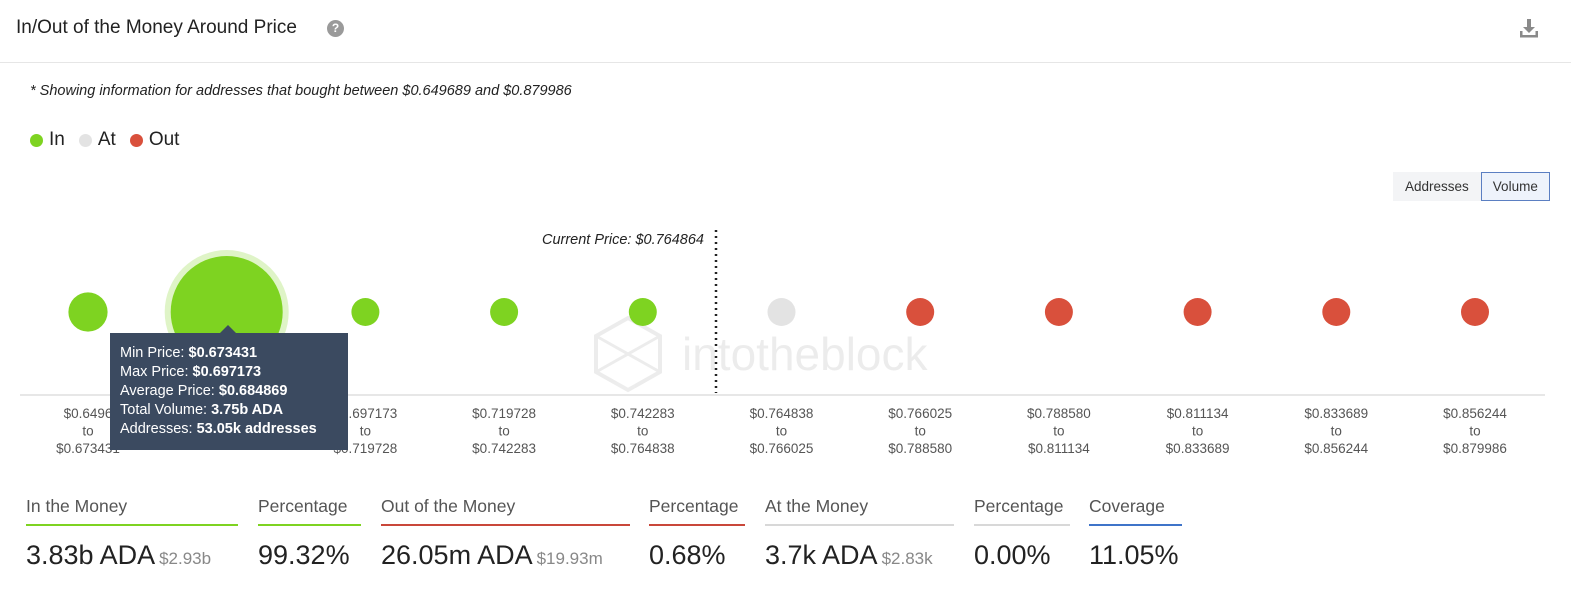 The image size is (1571, 602). I want to click on stat-in-percentage: Percentage 99.32%, so click(309, 533).